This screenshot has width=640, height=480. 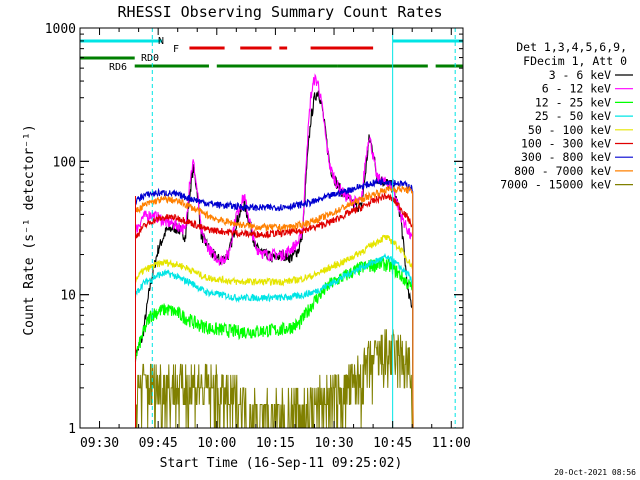 What do you see at coordinates (562, 171) in the screenshot?
I see `legend-label: 800 - 7000 keV` at bounding box center [562, 171].